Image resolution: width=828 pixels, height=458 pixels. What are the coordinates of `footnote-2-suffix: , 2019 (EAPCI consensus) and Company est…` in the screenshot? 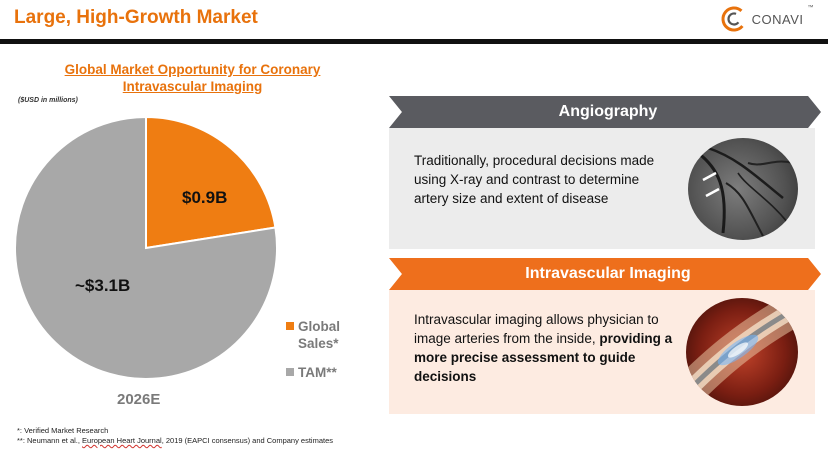 It's located at (247, 440).